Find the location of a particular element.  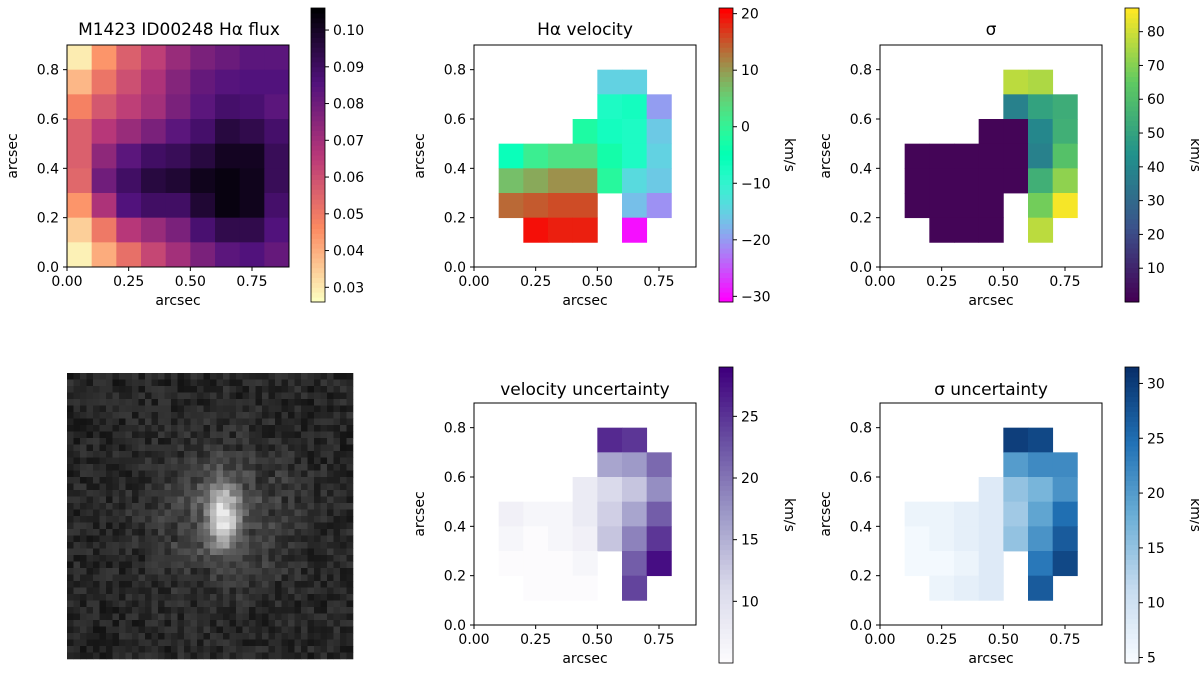

y-tick-label: 0.0 is located at coordinates (861, 268).